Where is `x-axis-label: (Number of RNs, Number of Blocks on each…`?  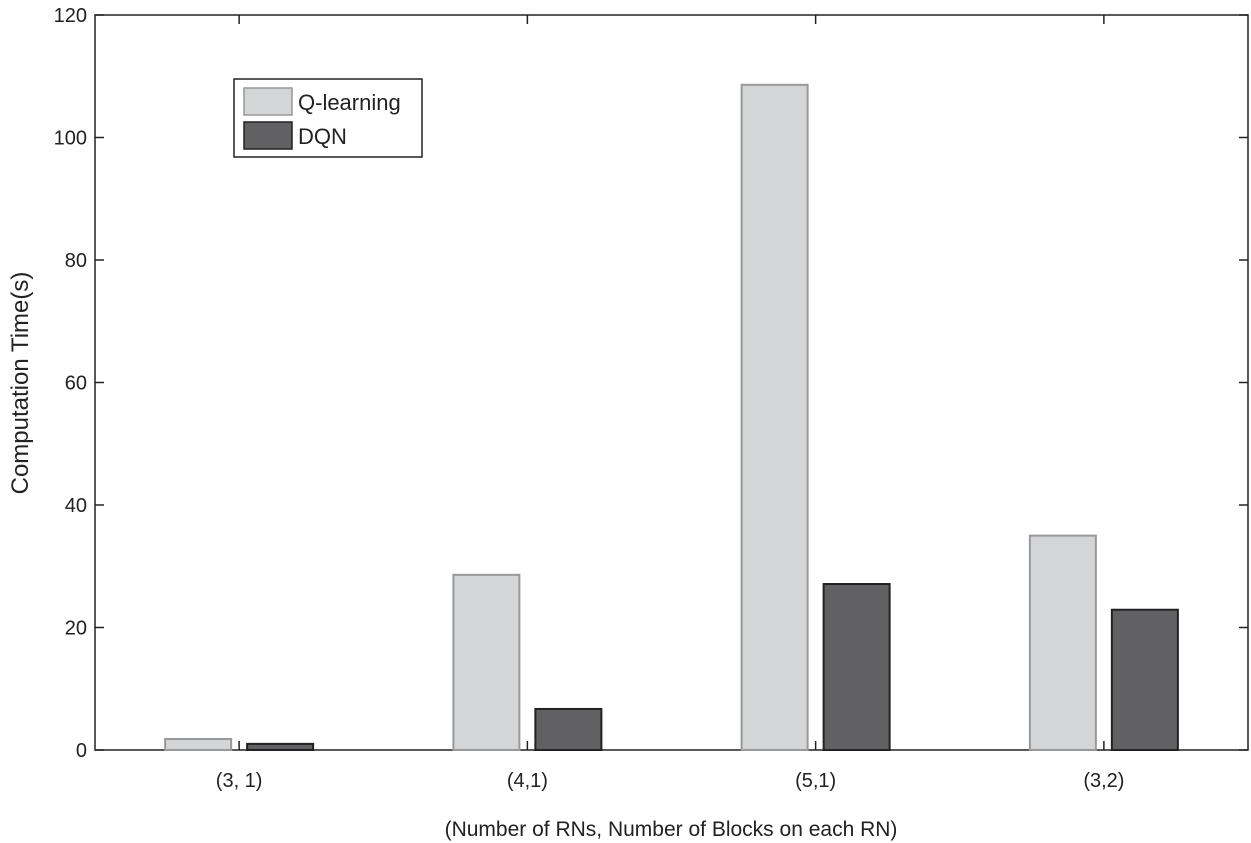
x-axis-label: (Number of RNs, Number of Blocks on each… is located at coordinates (671, 829).